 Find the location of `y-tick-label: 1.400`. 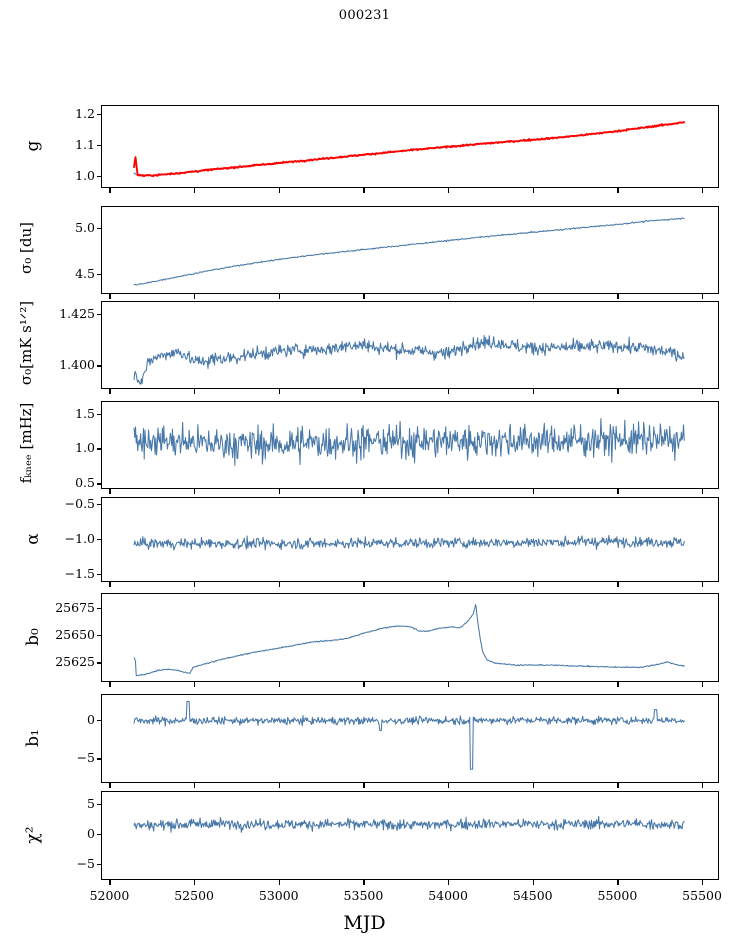

y-tick-label: 1.400 is located at coordinates (77, 365).